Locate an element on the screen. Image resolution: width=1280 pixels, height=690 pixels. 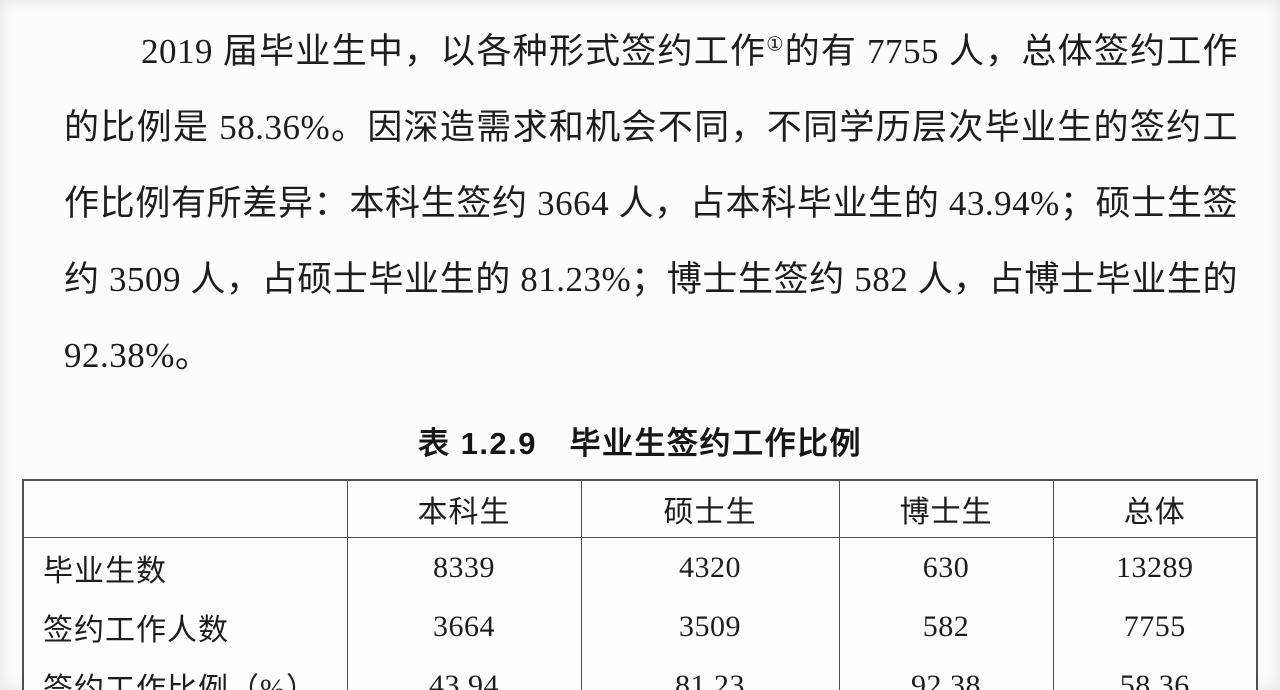
row-label: 签约工作比例（%） is located at coordinates (185, 673).